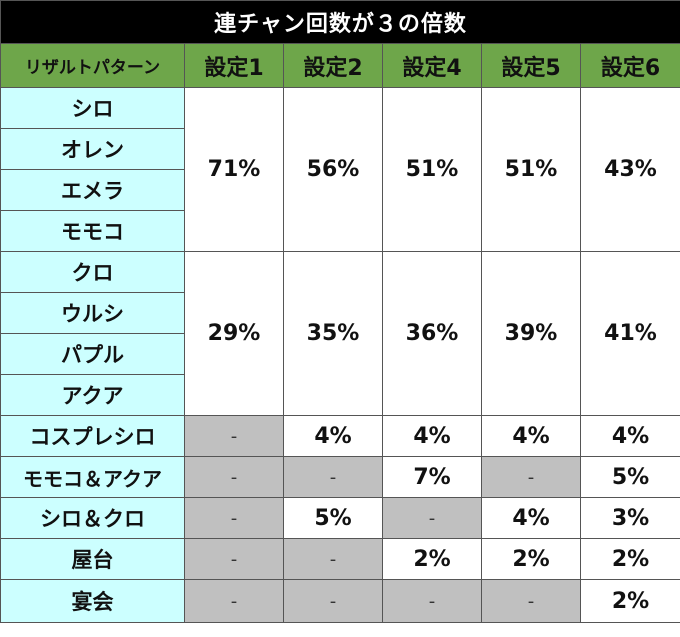 The height and width of the screenshot is (637, 680). I want to click on value-cell: 36%, so click(432, 333).